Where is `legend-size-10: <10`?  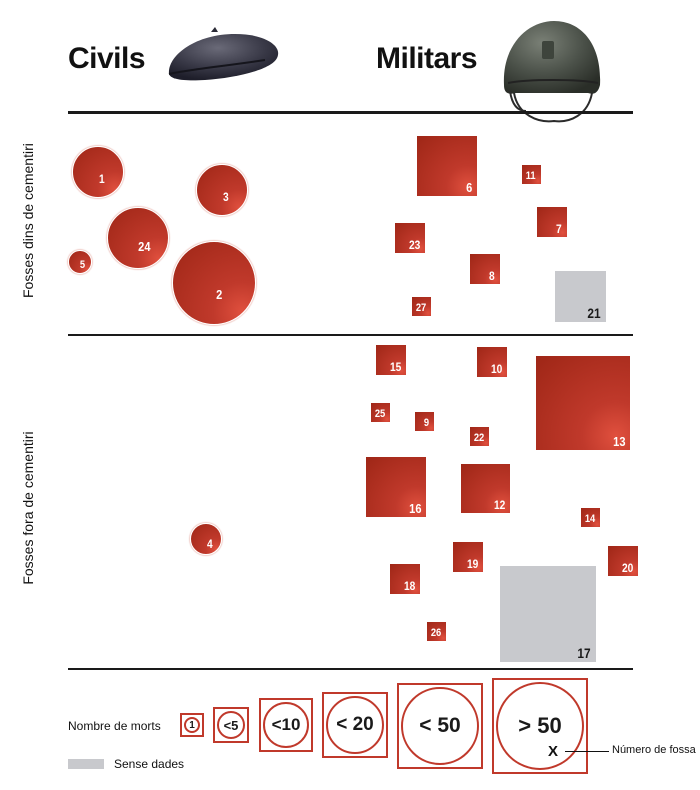 legend-size-10: <10 is located at coordinates (286, 725).